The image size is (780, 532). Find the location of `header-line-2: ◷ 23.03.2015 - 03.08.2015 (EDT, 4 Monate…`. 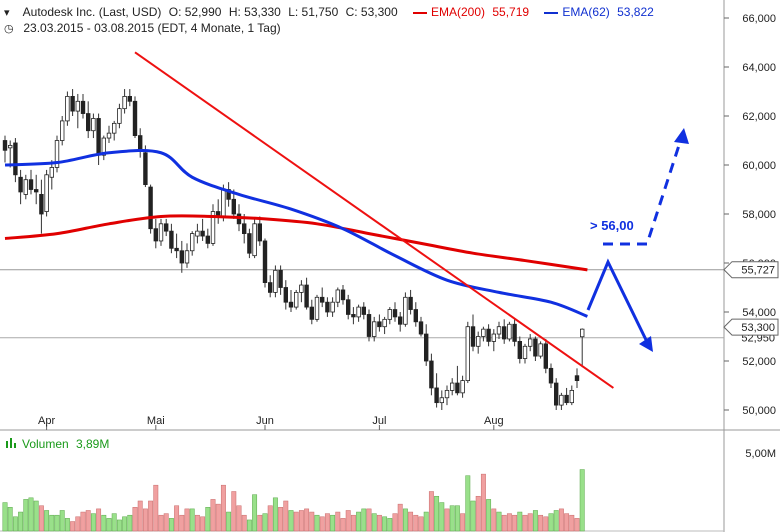

header-line-2: ◷ 23.03.2015 - 03.08.2015 (EDT, 4 Monate… is located at coordinates (144, 28).